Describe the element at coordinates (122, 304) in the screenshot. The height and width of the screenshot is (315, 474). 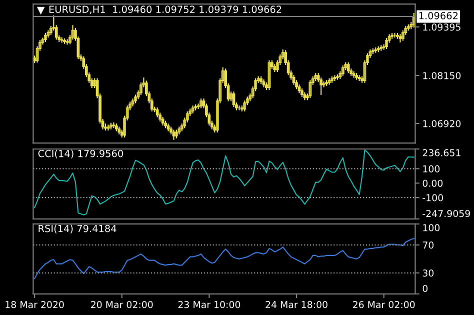
I see `x-tick-label: 20 Mar 02:00` at that location.